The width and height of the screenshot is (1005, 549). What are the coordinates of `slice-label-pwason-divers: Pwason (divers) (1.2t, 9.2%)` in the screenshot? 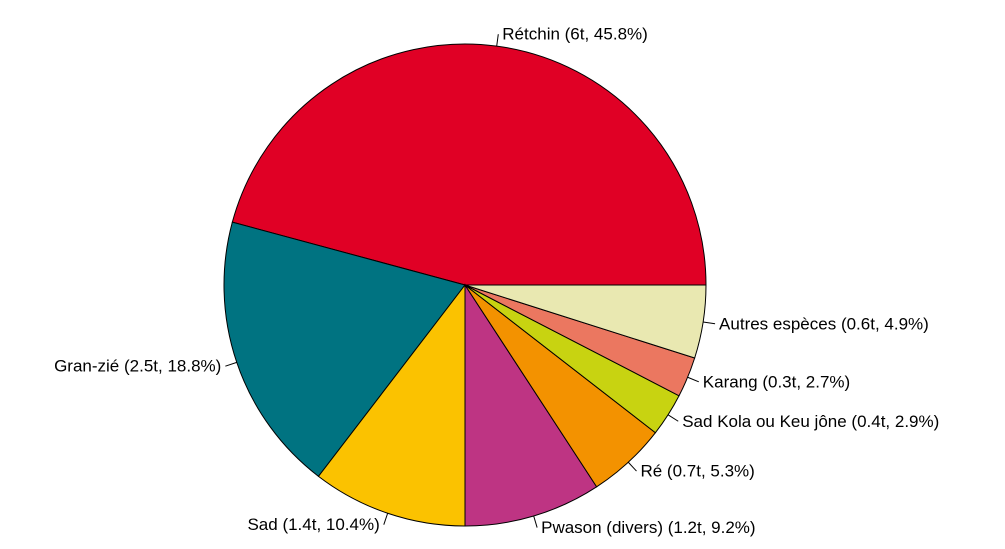 It's located at (648, 527).